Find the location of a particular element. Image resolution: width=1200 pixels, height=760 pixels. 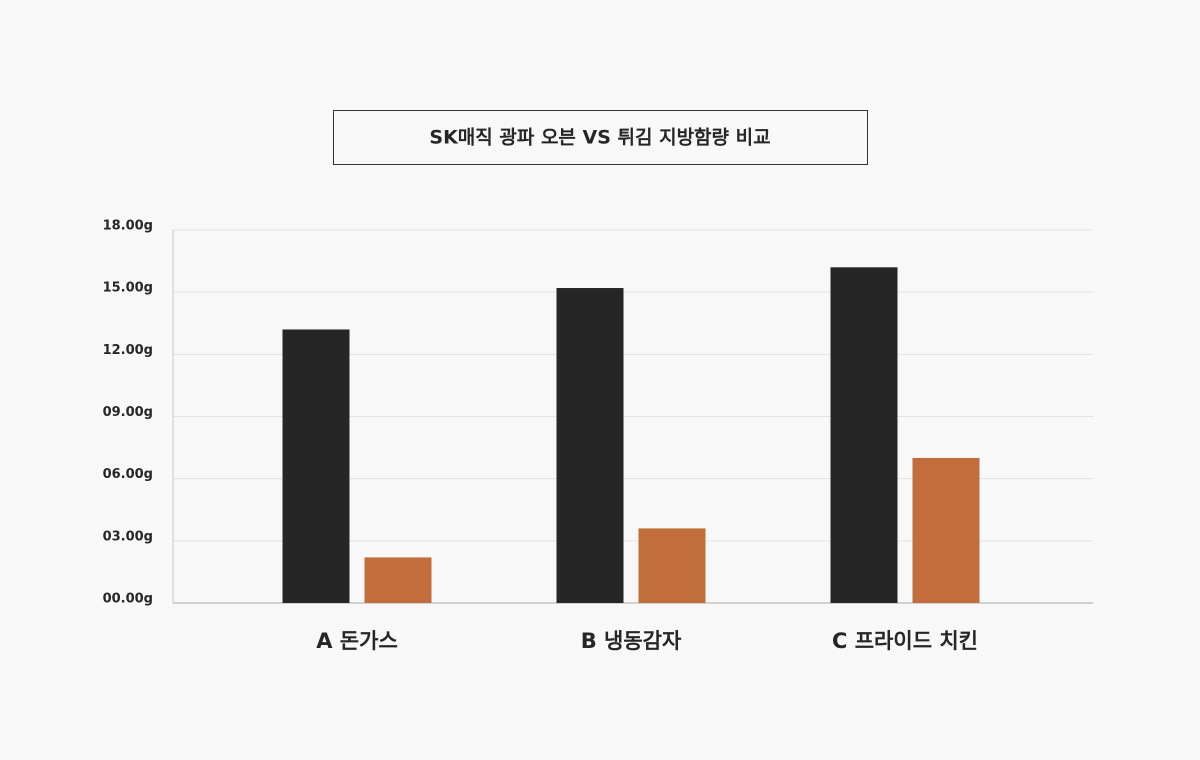

y-tick-label: 12.00g is located at coordinates (128, 350).